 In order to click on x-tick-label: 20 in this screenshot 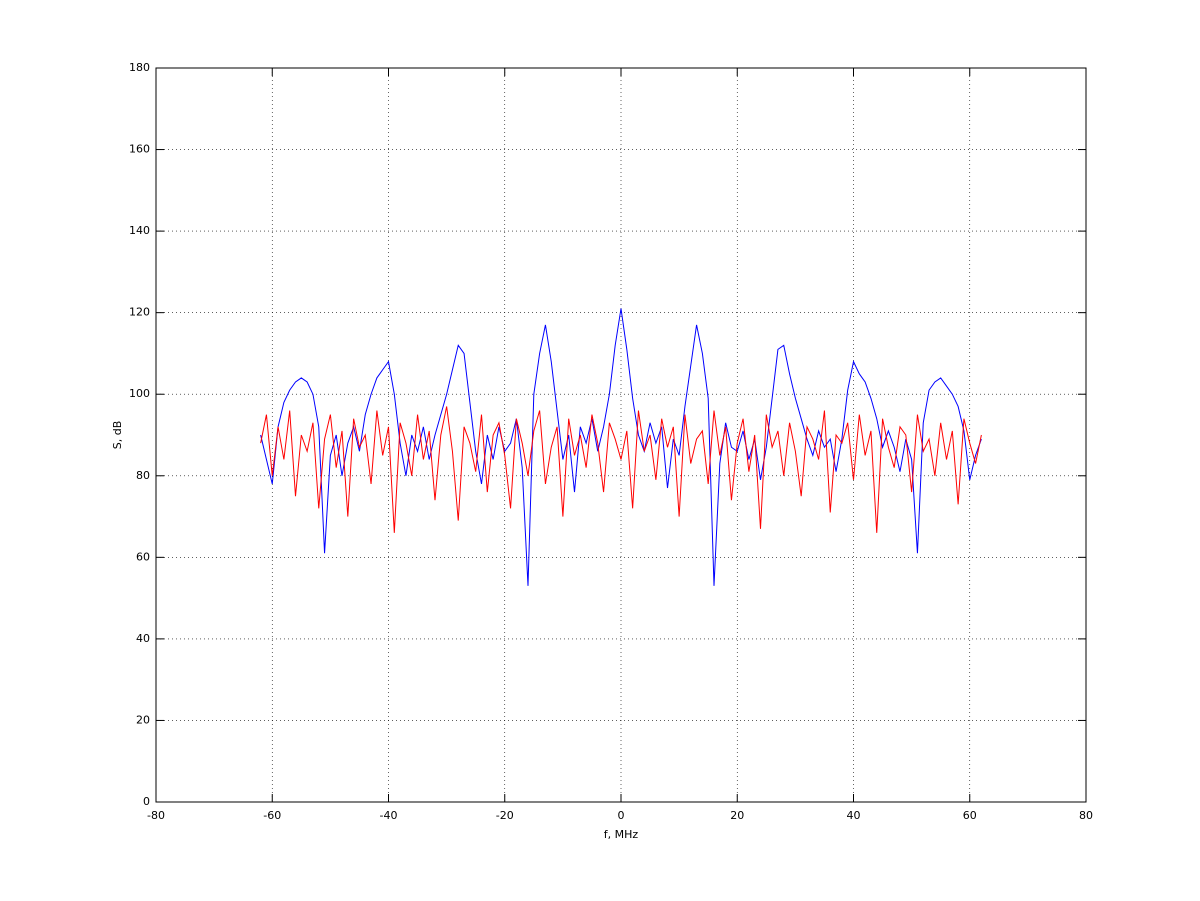, I will do `click(737, 815)`.